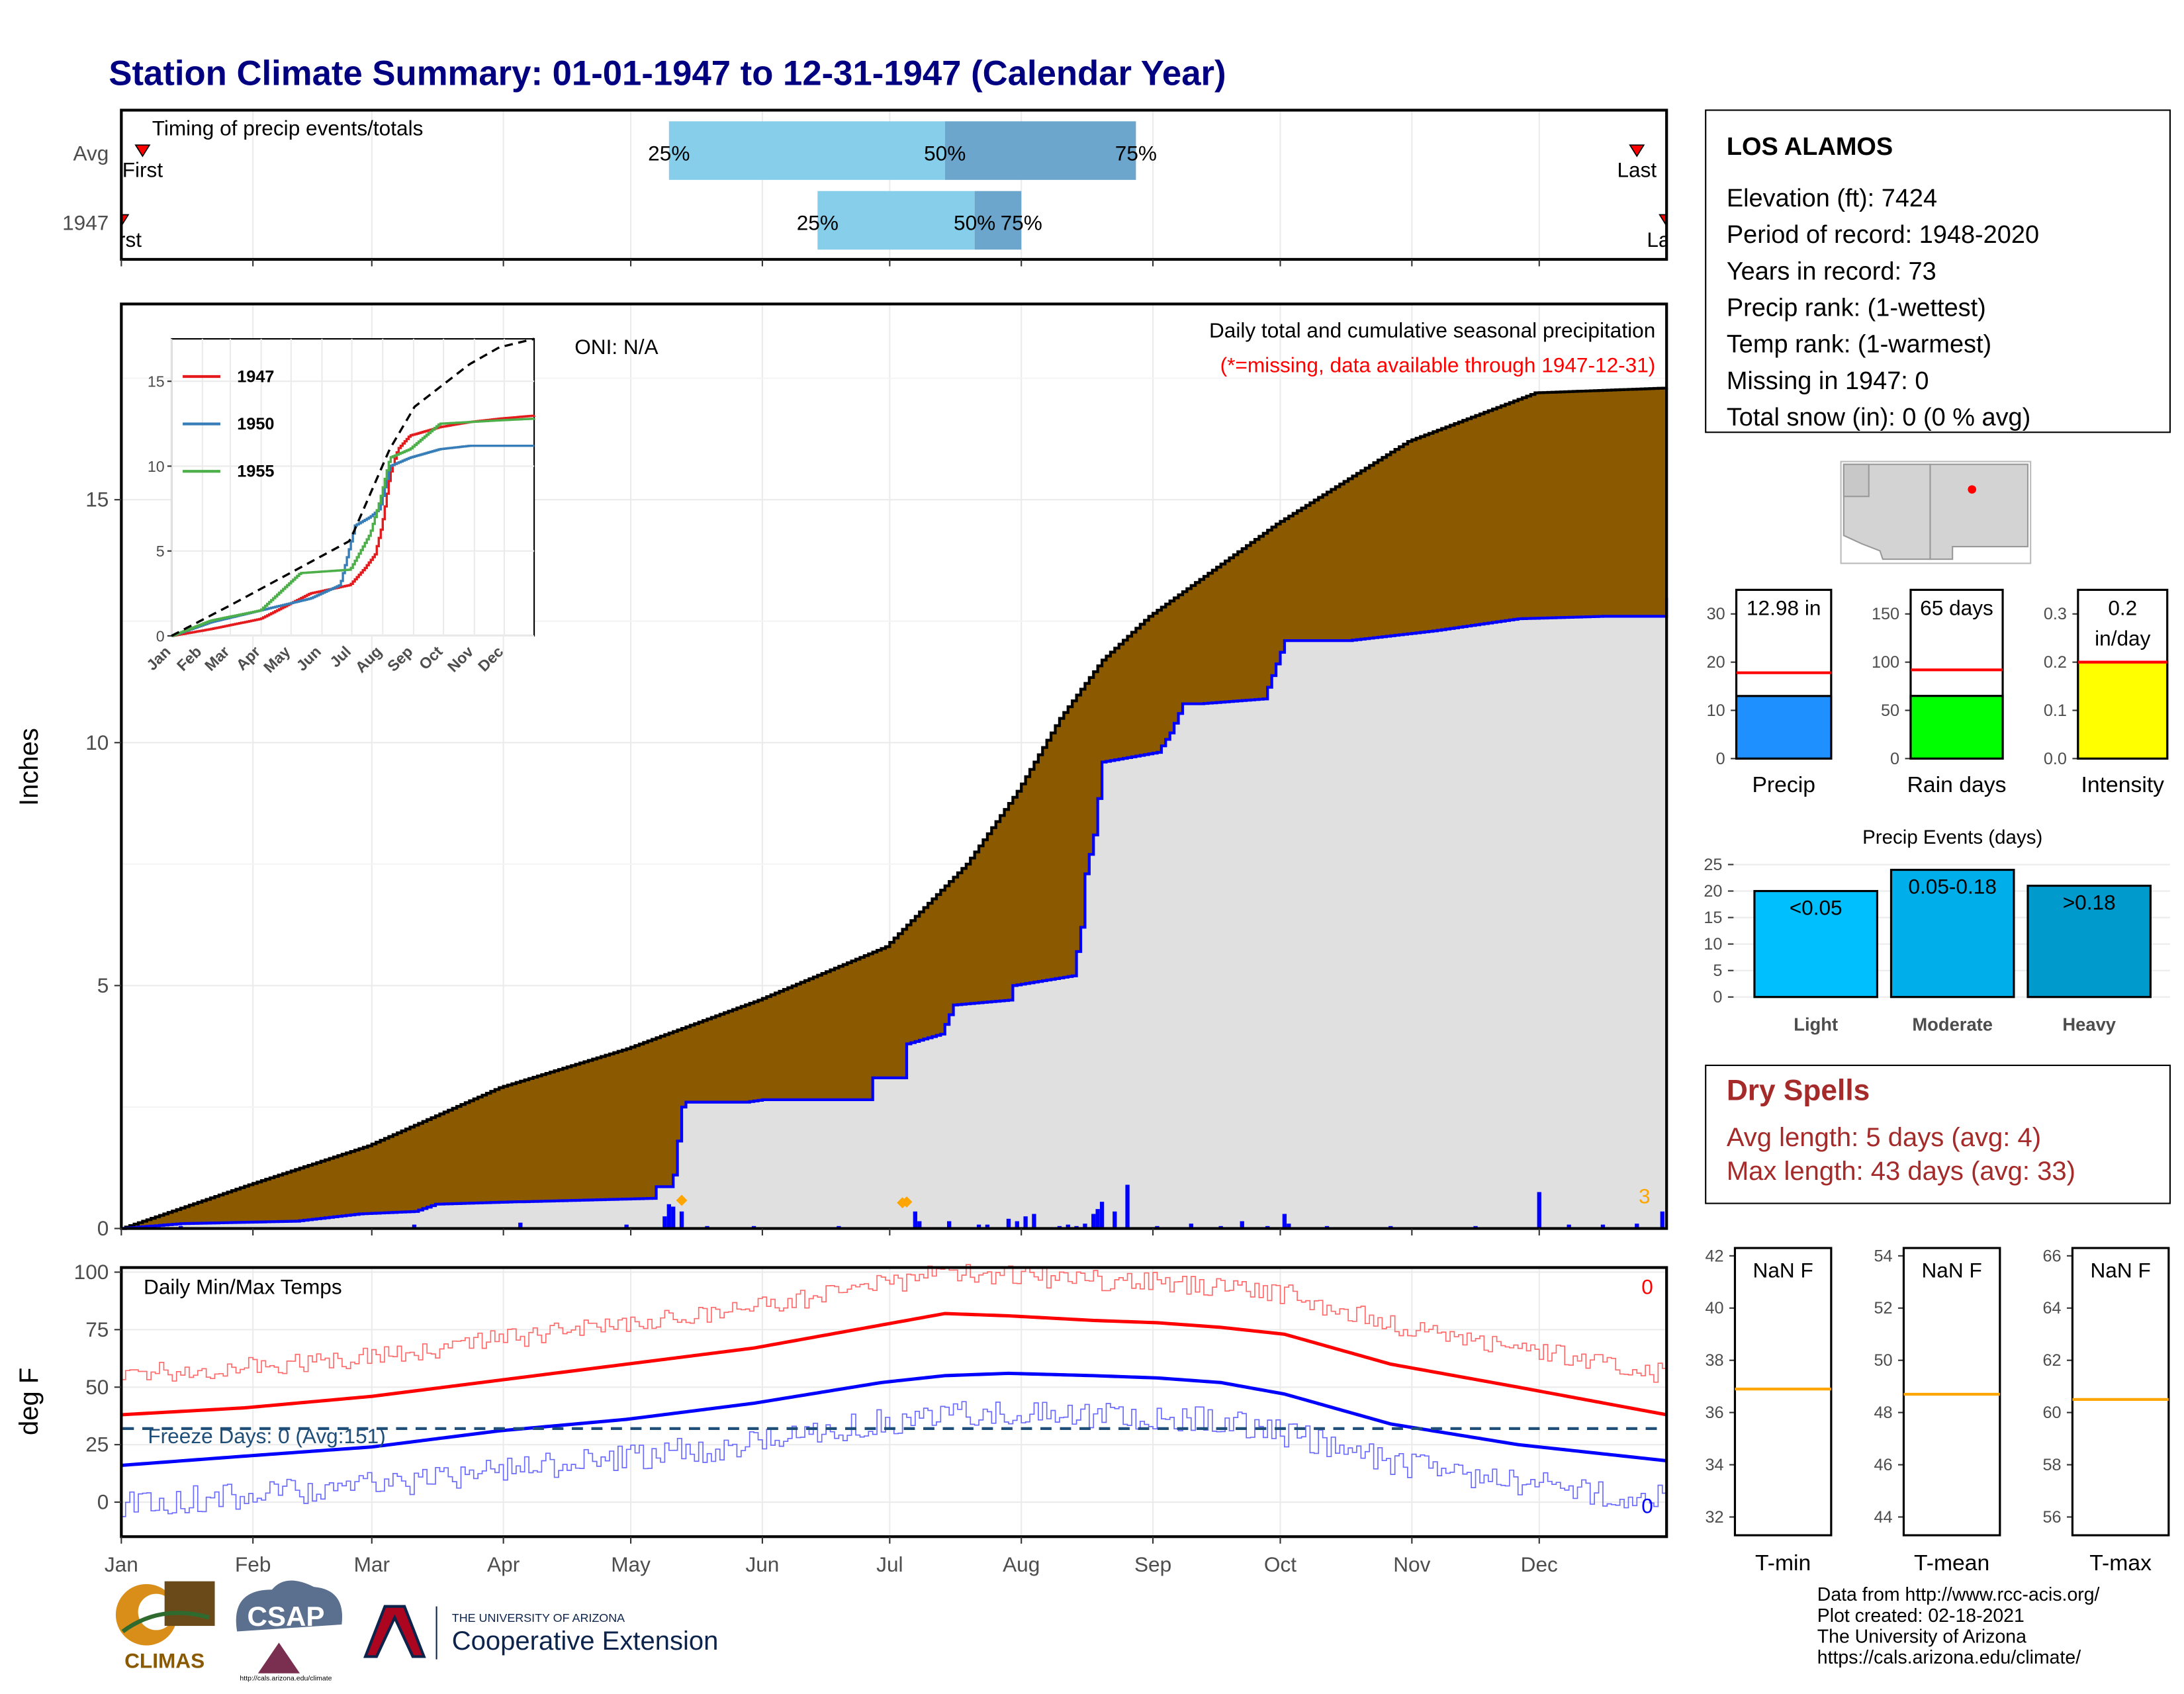 The width and height of the screenshot is (2184, 1694). What do you see at coordinates (1817, 907) in the screenshot?
I see `events-bar-label: <0.05` at bounding box center [1817, 907].